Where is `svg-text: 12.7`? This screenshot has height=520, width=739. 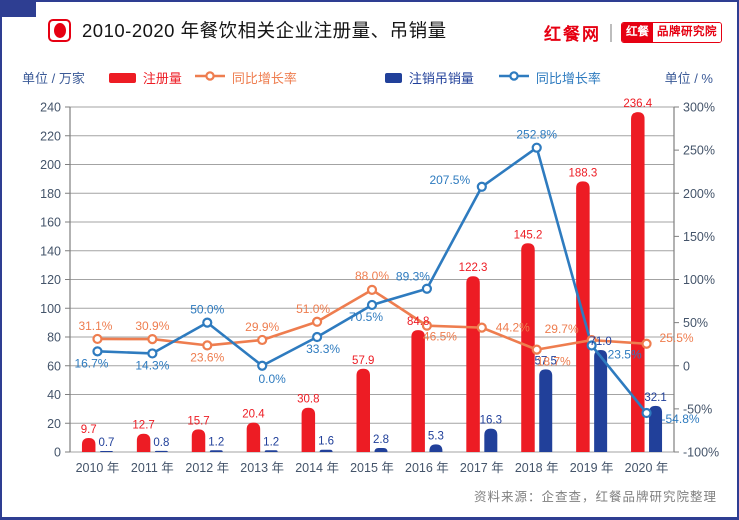 svg-text: 12.7 is located at coordinates (143, 426).